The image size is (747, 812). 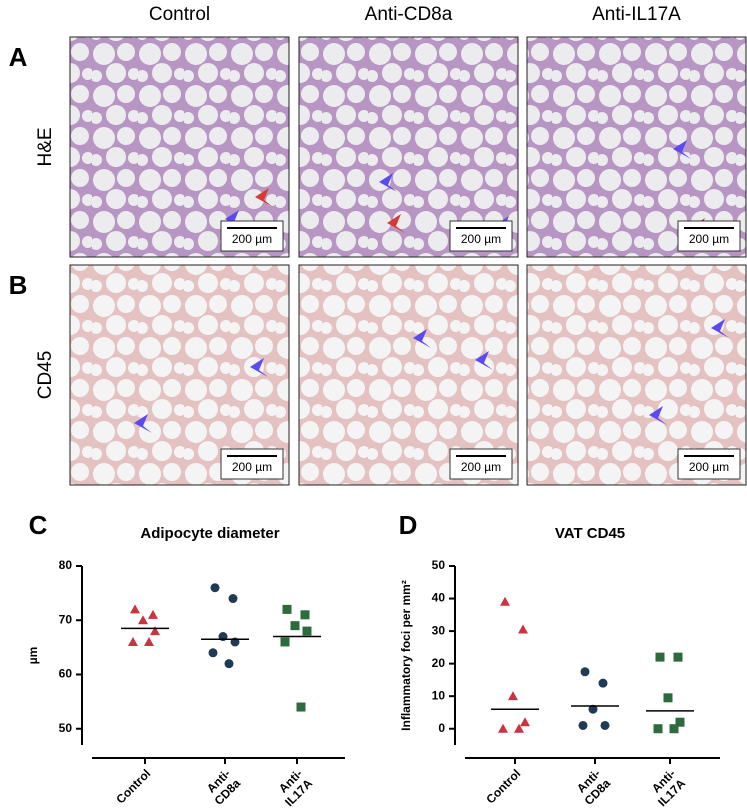 What do you see at coordinates (439, 695) in the screenshot?
I see `y-tick-label: 10` at bounding box center [439, 695].